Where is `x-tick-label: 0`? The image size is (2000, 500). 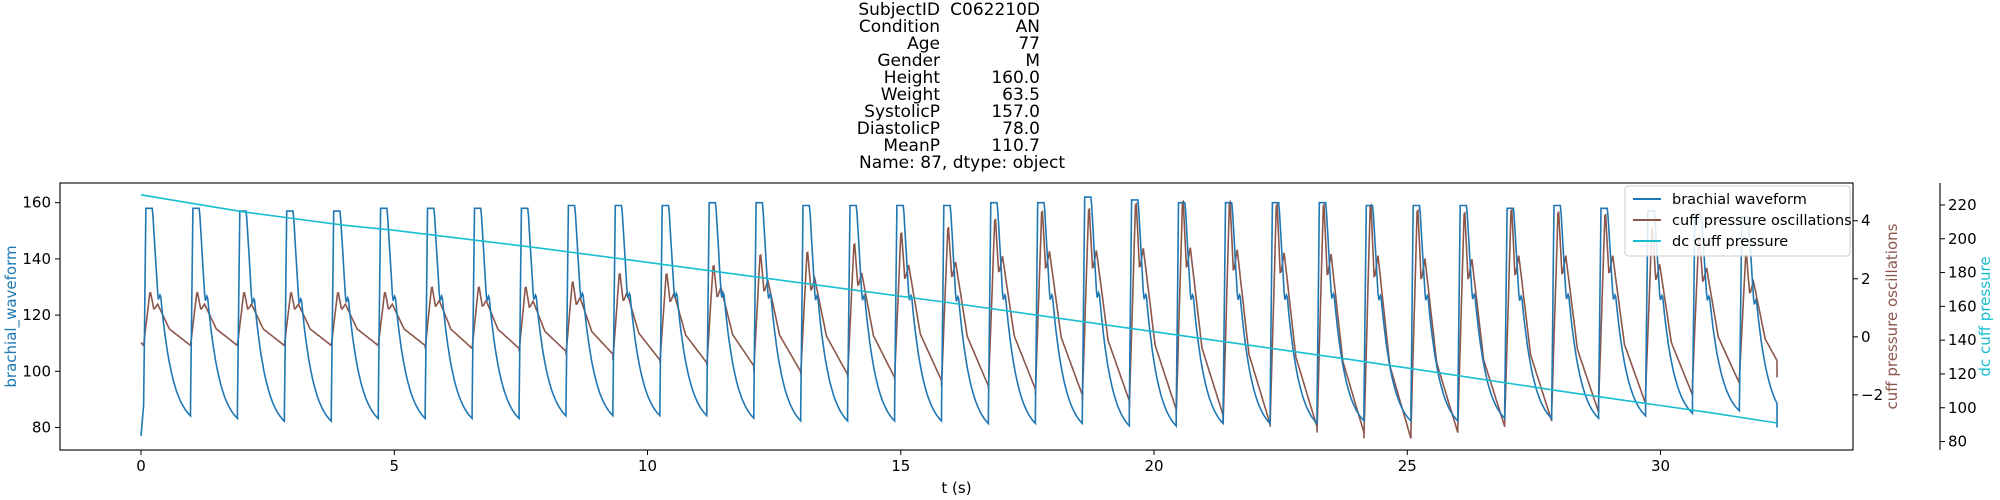 x-tick-label: 0 is located at coordinates (141, 466).